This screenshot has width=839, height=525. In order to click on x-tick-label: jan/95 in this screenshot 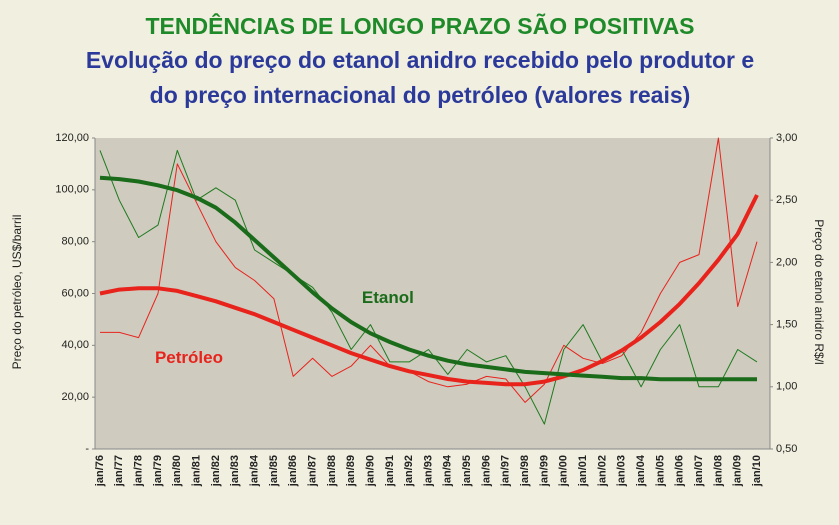, I will do `click(467, 471)`.